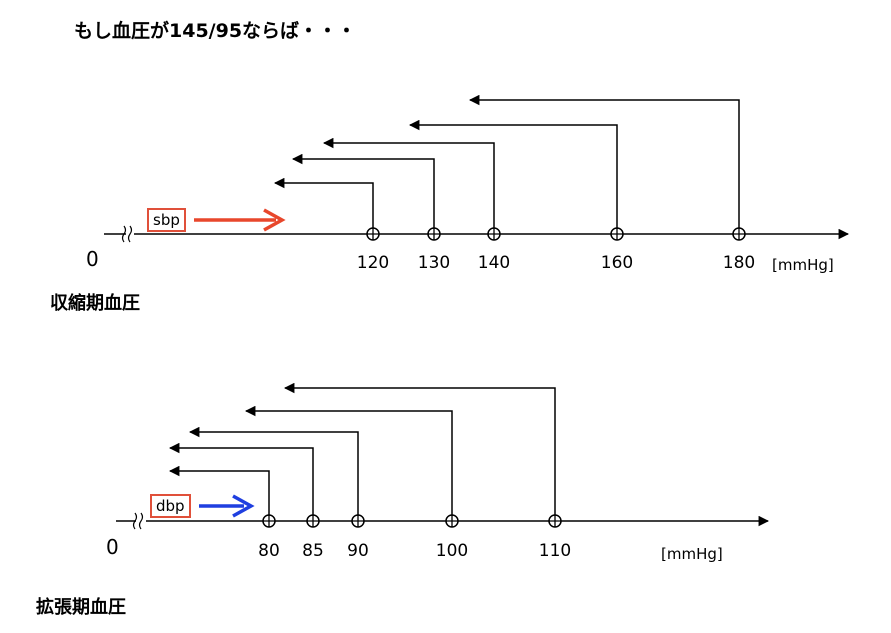 The height and width of the screenshot is (633, 891). What do you see at coordinates (494, 263) in the screenshot?
I see `systolic-tick-label: 140` at bounding box center [494, 263].